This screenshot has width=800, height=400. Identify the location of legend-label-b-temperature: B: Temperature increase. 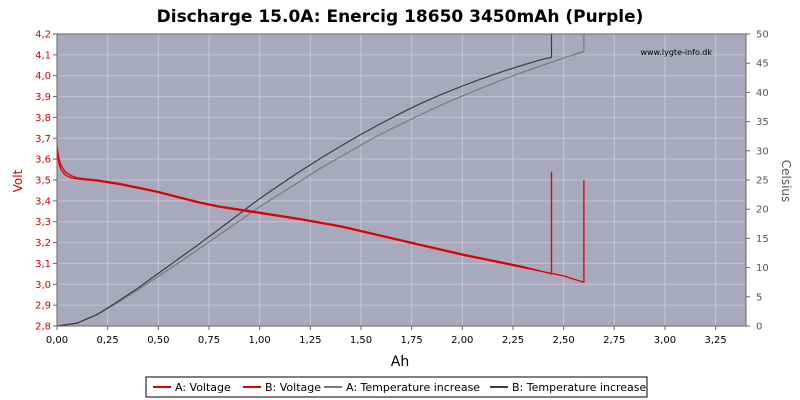
(579, 387).